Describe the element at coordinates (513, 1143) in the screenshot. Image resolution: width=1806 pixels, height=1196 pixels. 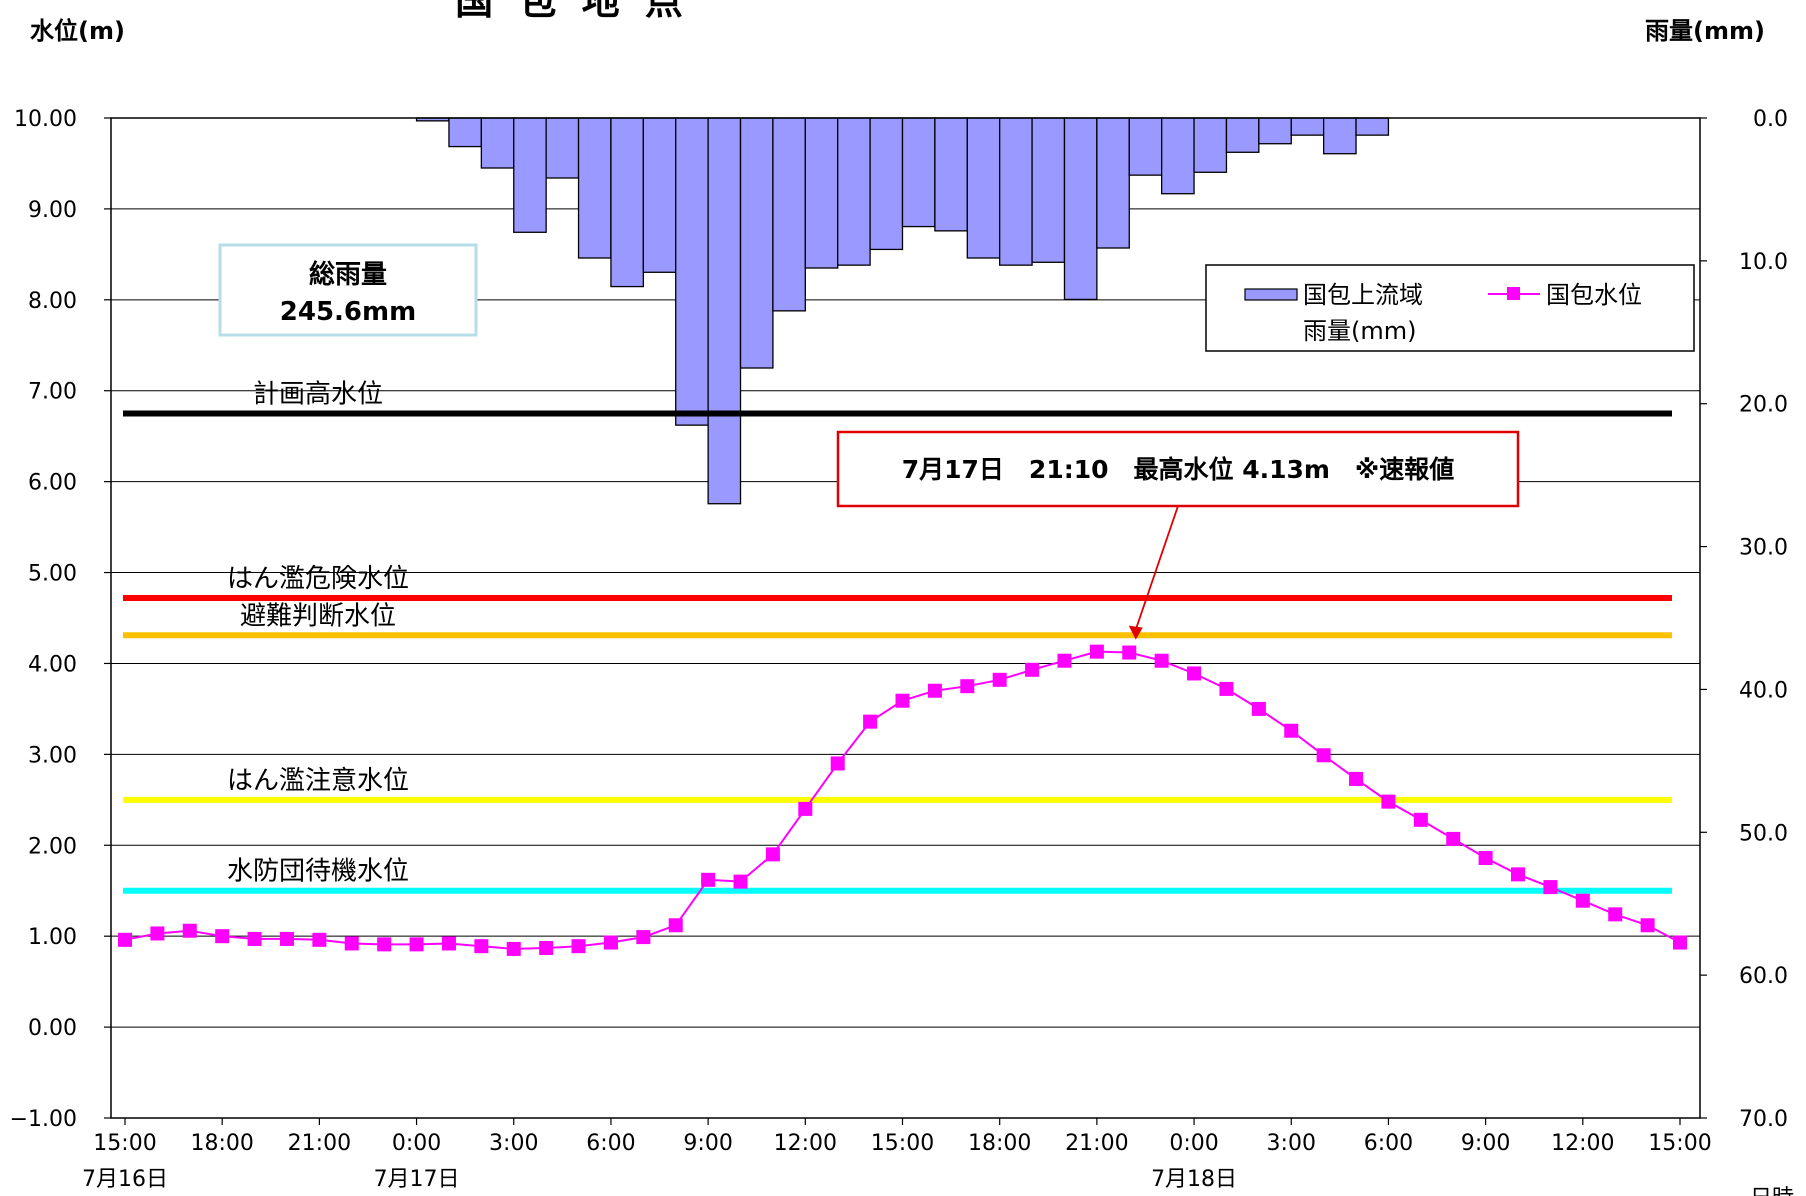
I see `x-tick-time-label: 3:00` at that location.